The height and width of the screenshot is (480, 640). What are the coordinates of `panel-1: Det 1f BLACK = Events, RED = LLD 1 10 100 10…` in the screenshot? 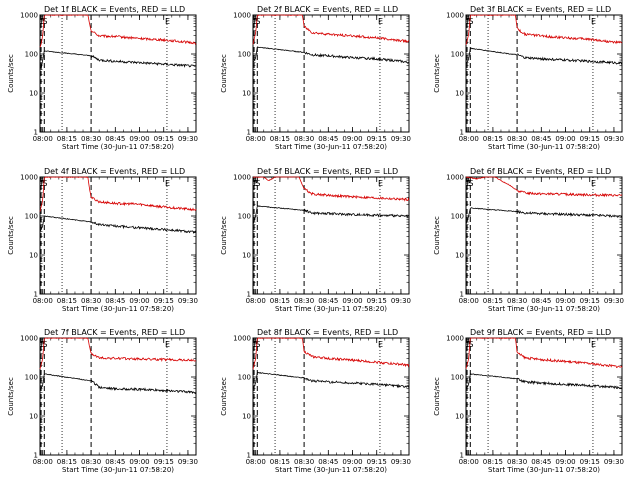 It's located at (102, 78).